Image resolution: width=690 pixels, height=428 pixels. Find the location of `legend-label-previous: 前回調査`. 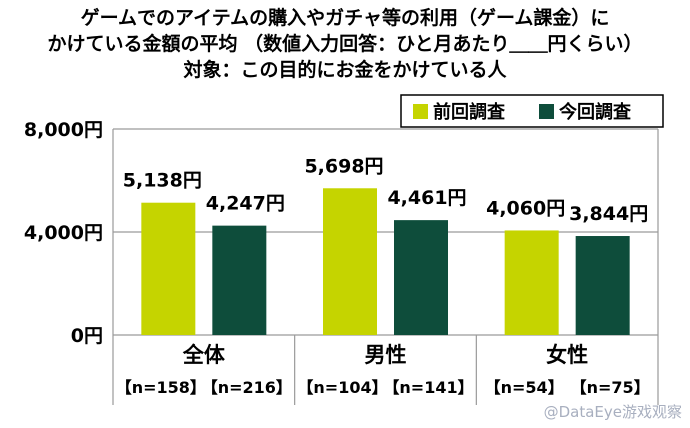

legend-label-previous: 前回調査 is located at coordinates (469, 112).